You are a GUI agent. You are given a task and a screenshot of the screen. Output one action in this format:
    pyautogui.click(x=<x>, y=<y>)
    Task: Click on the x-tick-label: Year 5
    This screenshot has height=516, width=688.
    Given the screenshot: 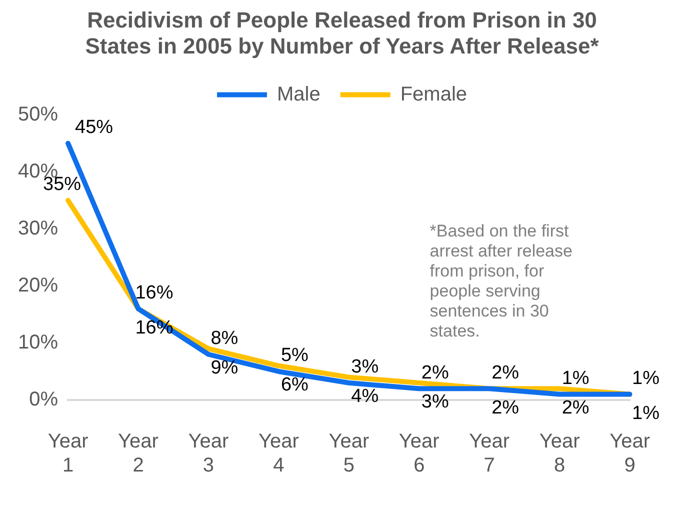 What is the action you would take?
    pyautogui.click(x=349, y=453)
    